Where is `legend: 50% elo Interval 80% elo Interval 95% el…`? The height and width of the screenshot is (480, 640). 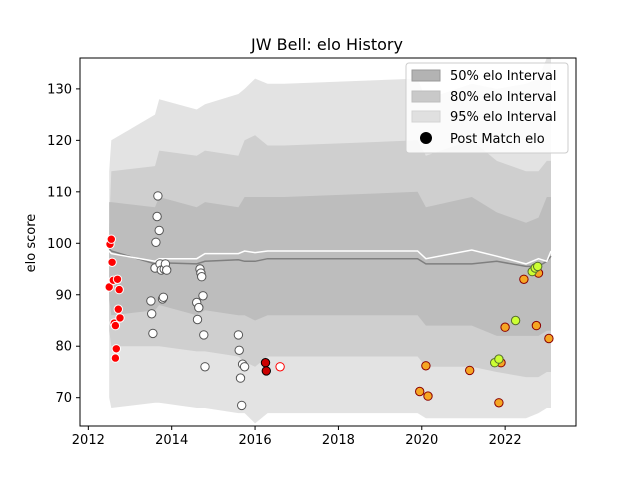 legend: 50% elo Interval 80% elo Interval 95% el… is located at coordinates (487, 108).